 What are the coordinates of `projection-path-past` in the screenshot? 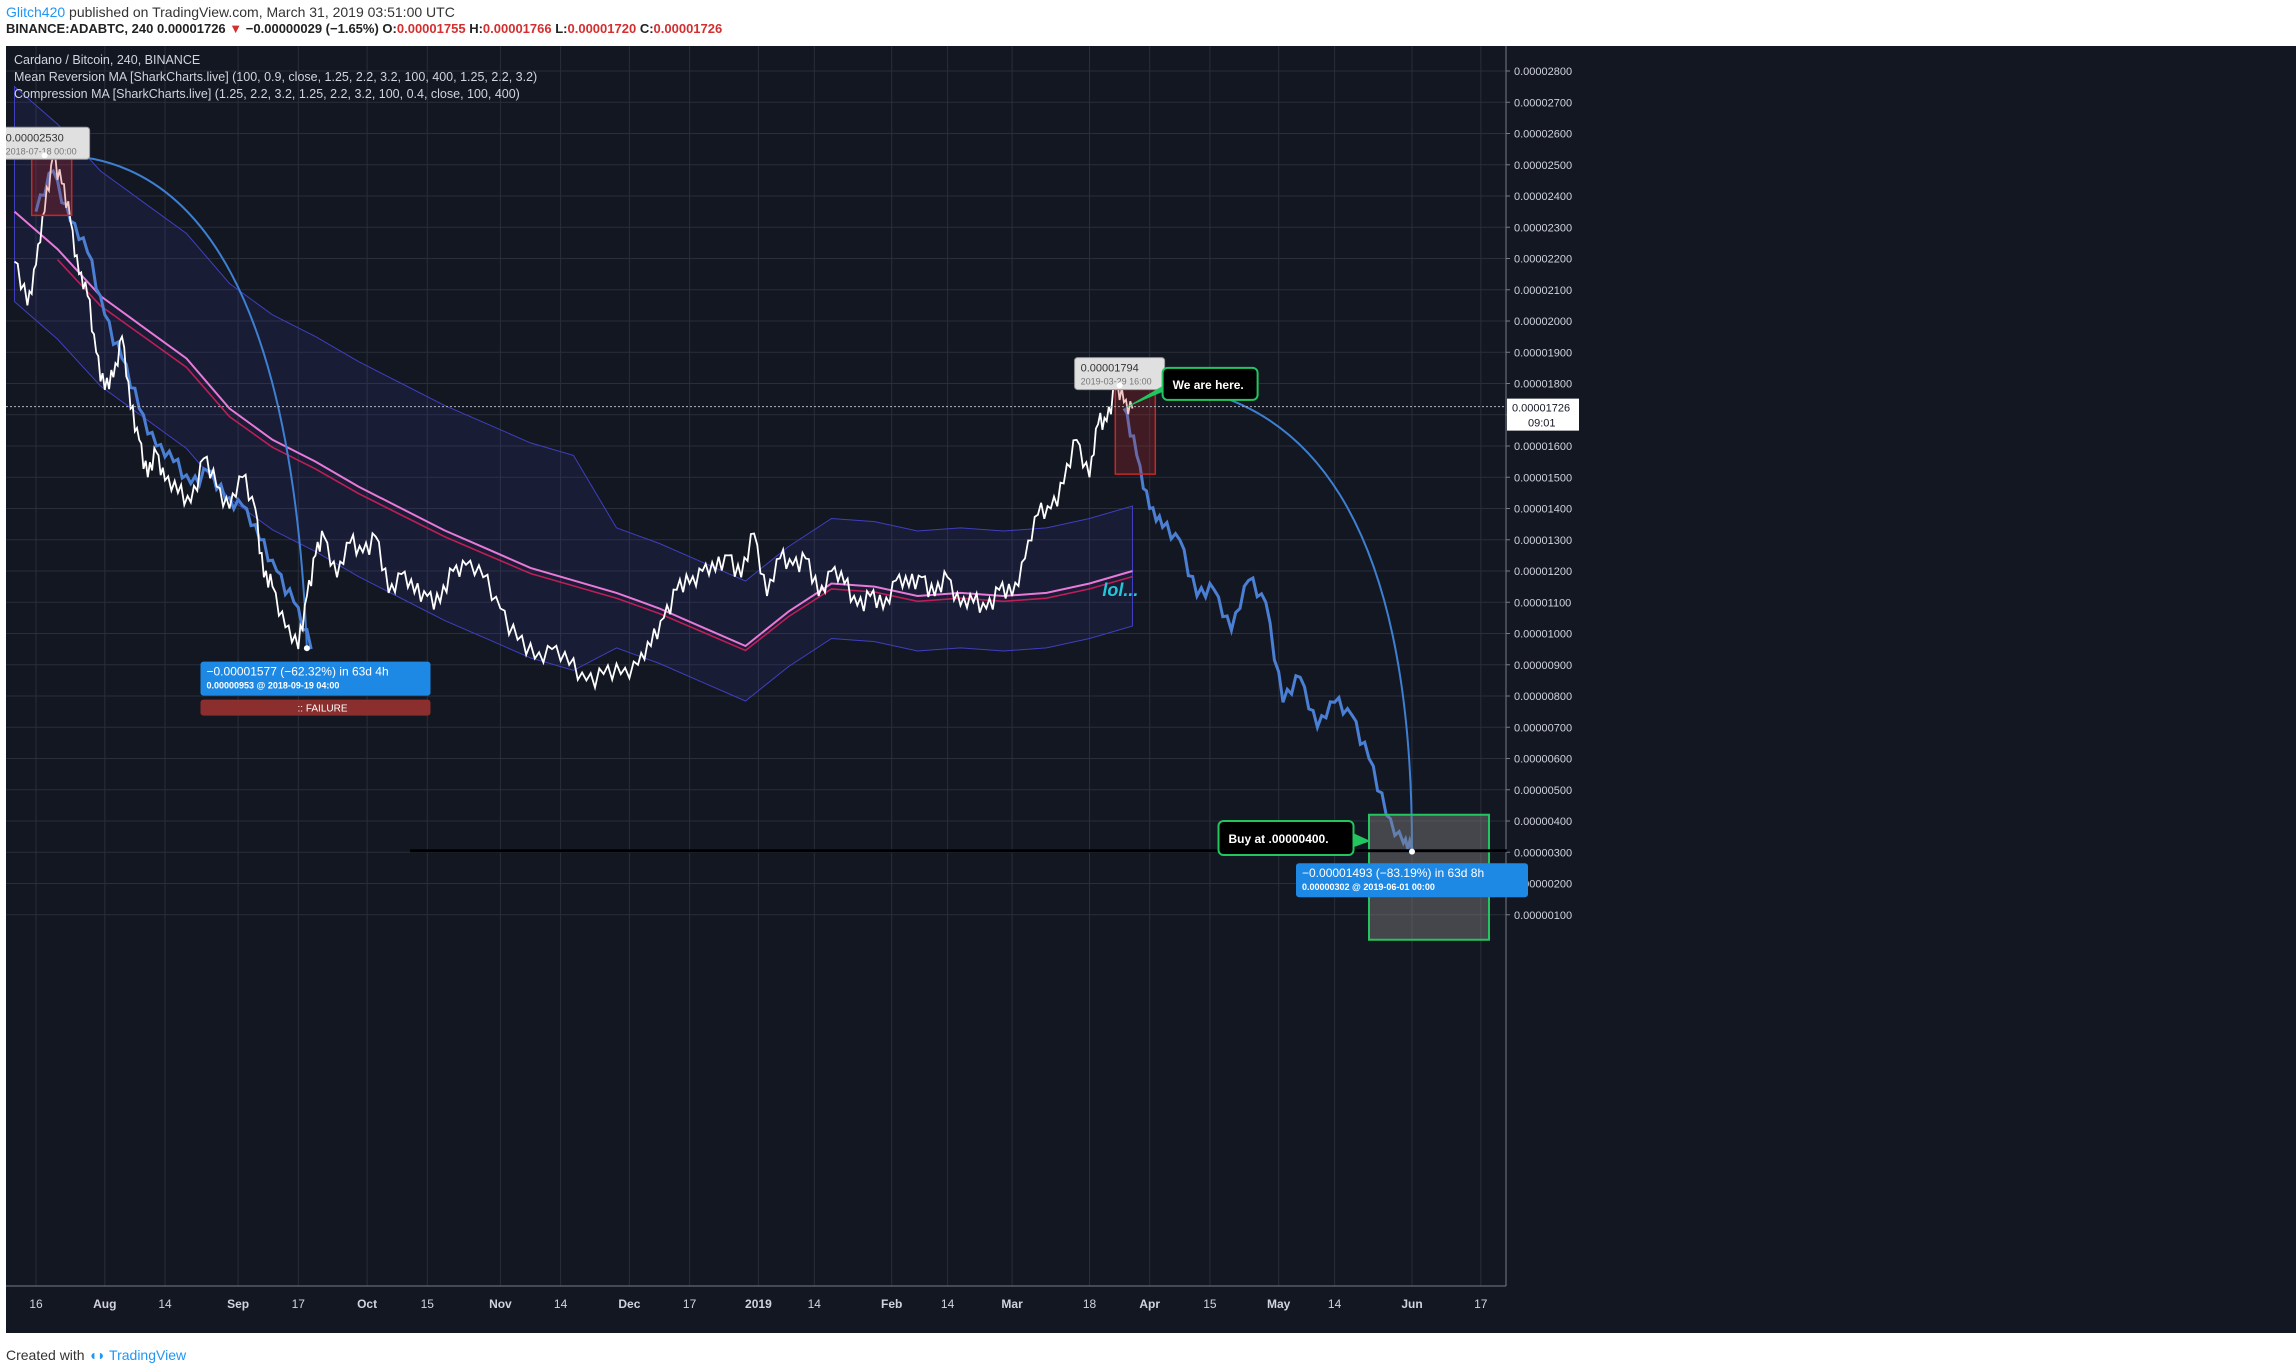 It's located at (173, 409).